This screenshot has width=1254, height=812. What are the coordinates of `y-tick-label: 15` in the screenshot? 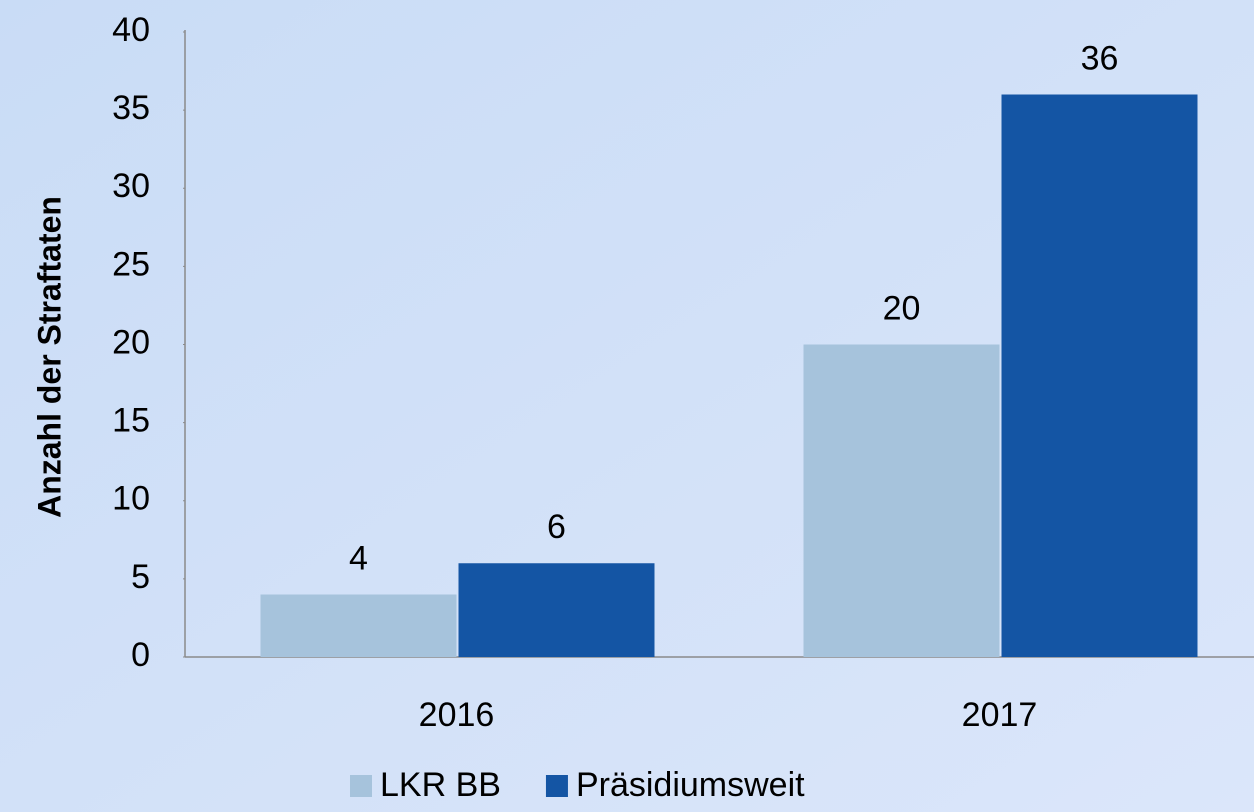 It's located at (131, 421).